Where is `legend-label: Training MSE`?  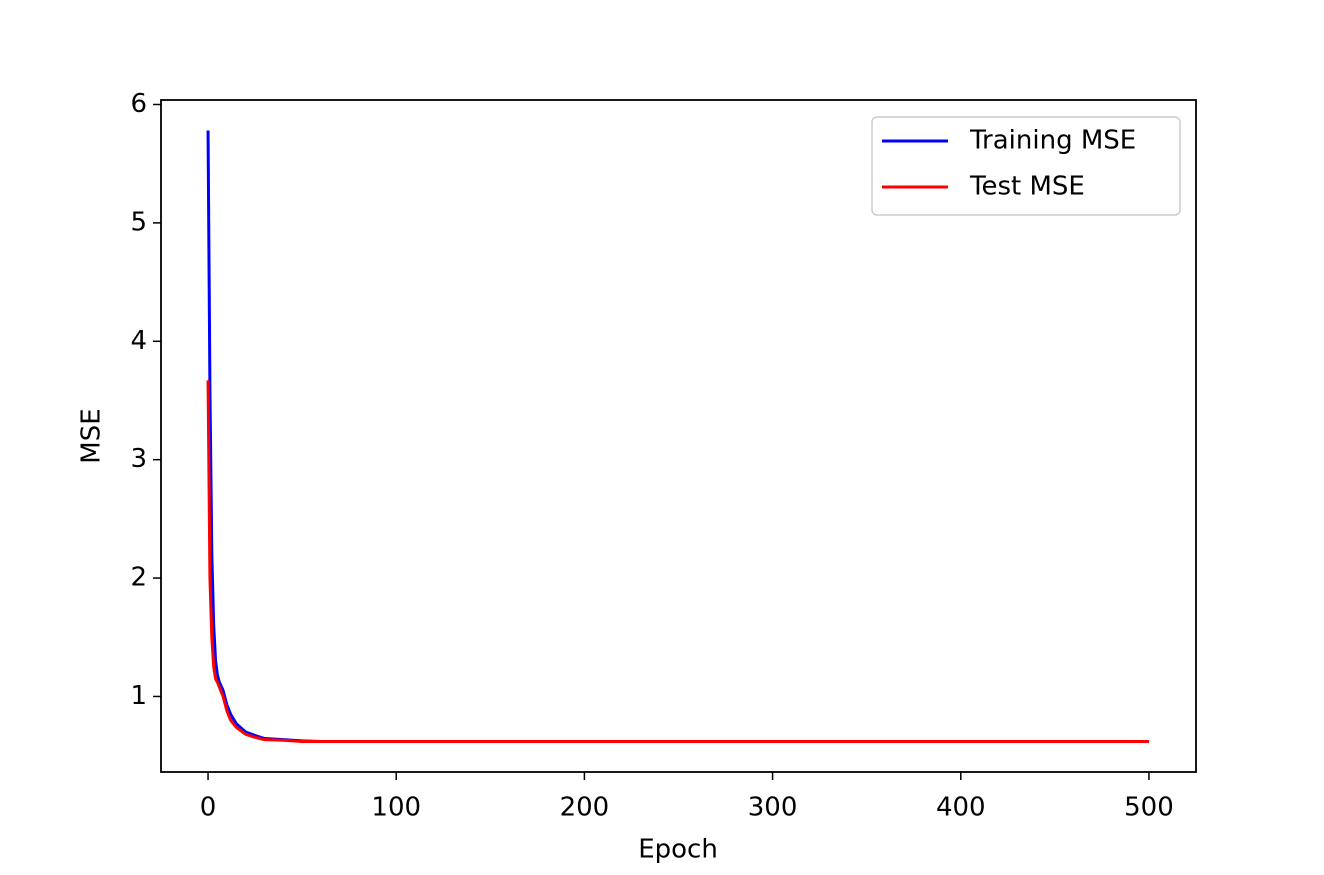 legend-label: Training MSE is located at coordinates (1052, 141).